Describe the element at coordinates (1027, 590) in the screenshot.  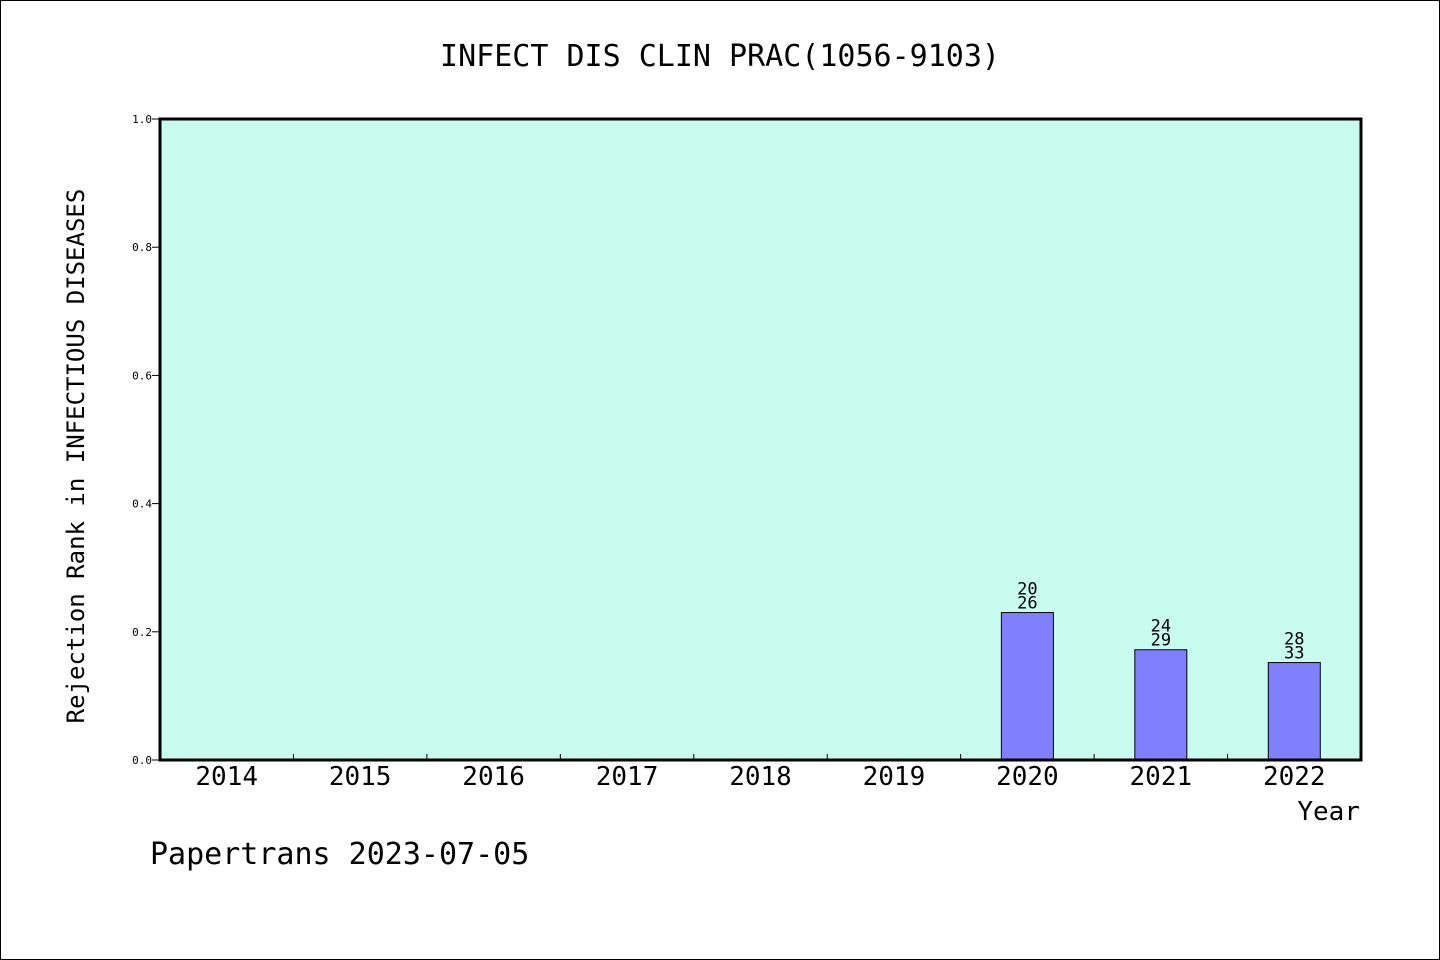
I see `bar-label-top: 20` at that location.